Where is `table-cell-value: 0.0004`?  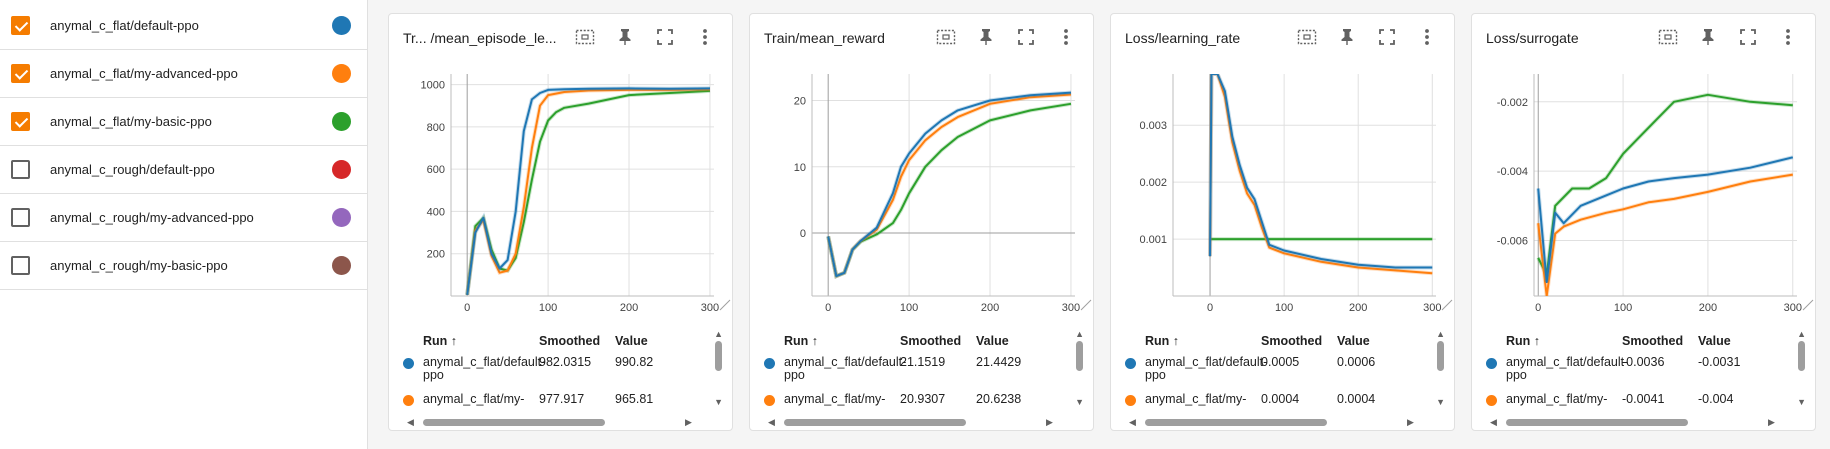 table-cell-value: 0.0004 is located at coordinates (1356, 399).